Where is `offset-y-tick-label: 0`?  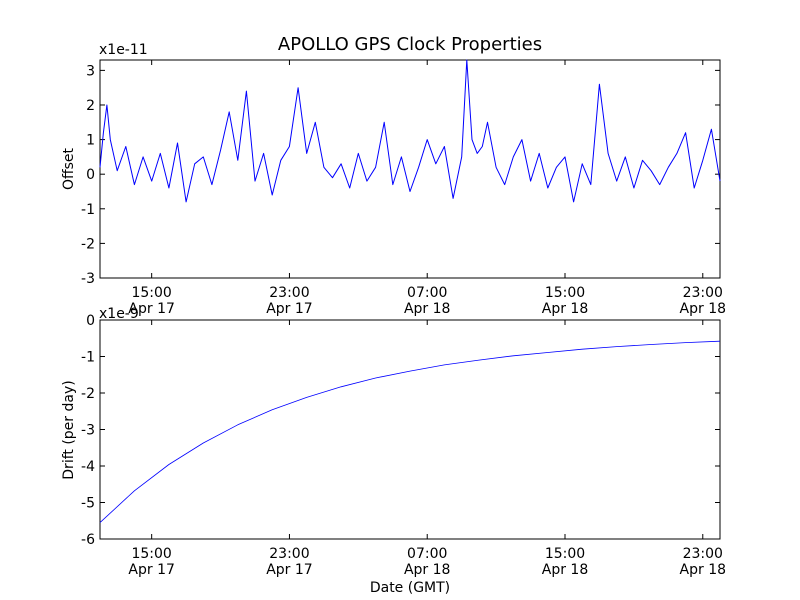 offset-y-tick-label: 0 is located at coordinates (90, 175).